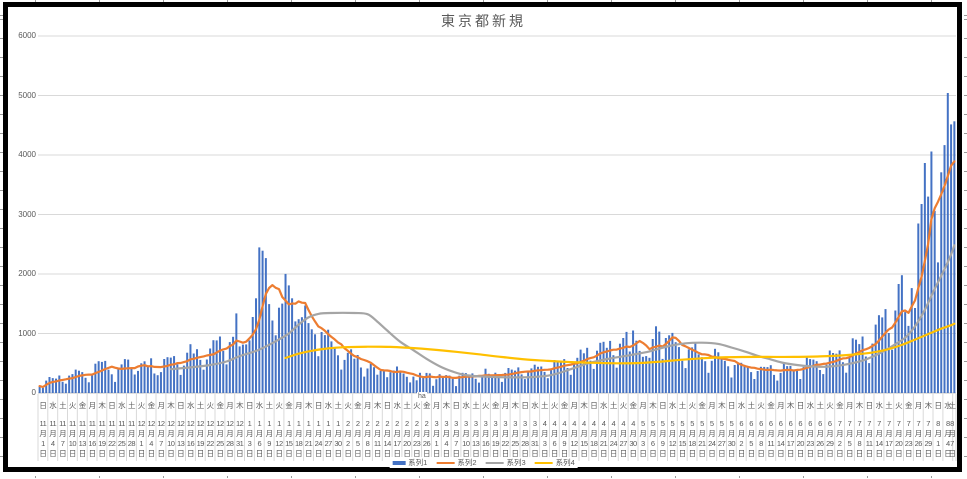 Image resolution: width=967 pixels, height=479 pixels. Describe the element at coordinates (483, 462) in the screenshot. I see `legend: 系列1 系列2 系列3 系列4` at that location.